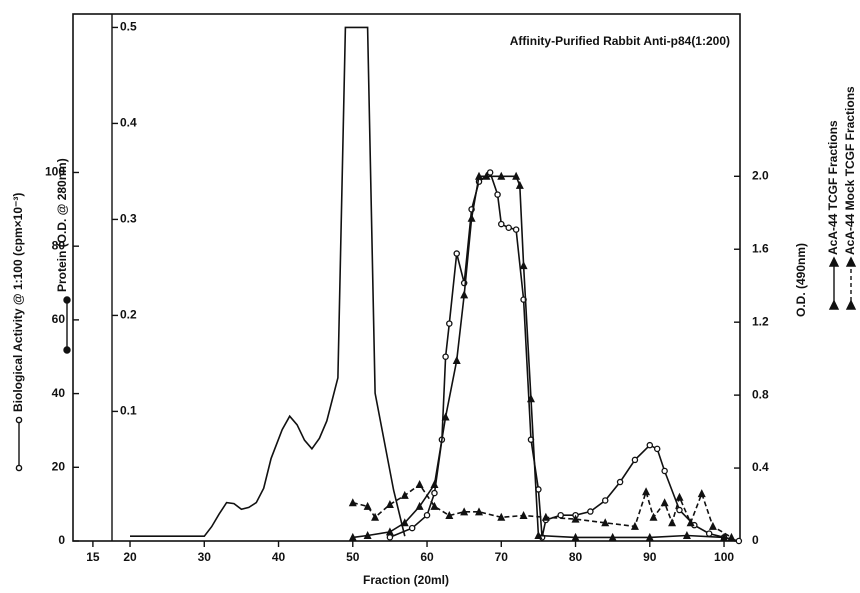  I want to click on y2-tick-label: 0.1, so click(128, 411).